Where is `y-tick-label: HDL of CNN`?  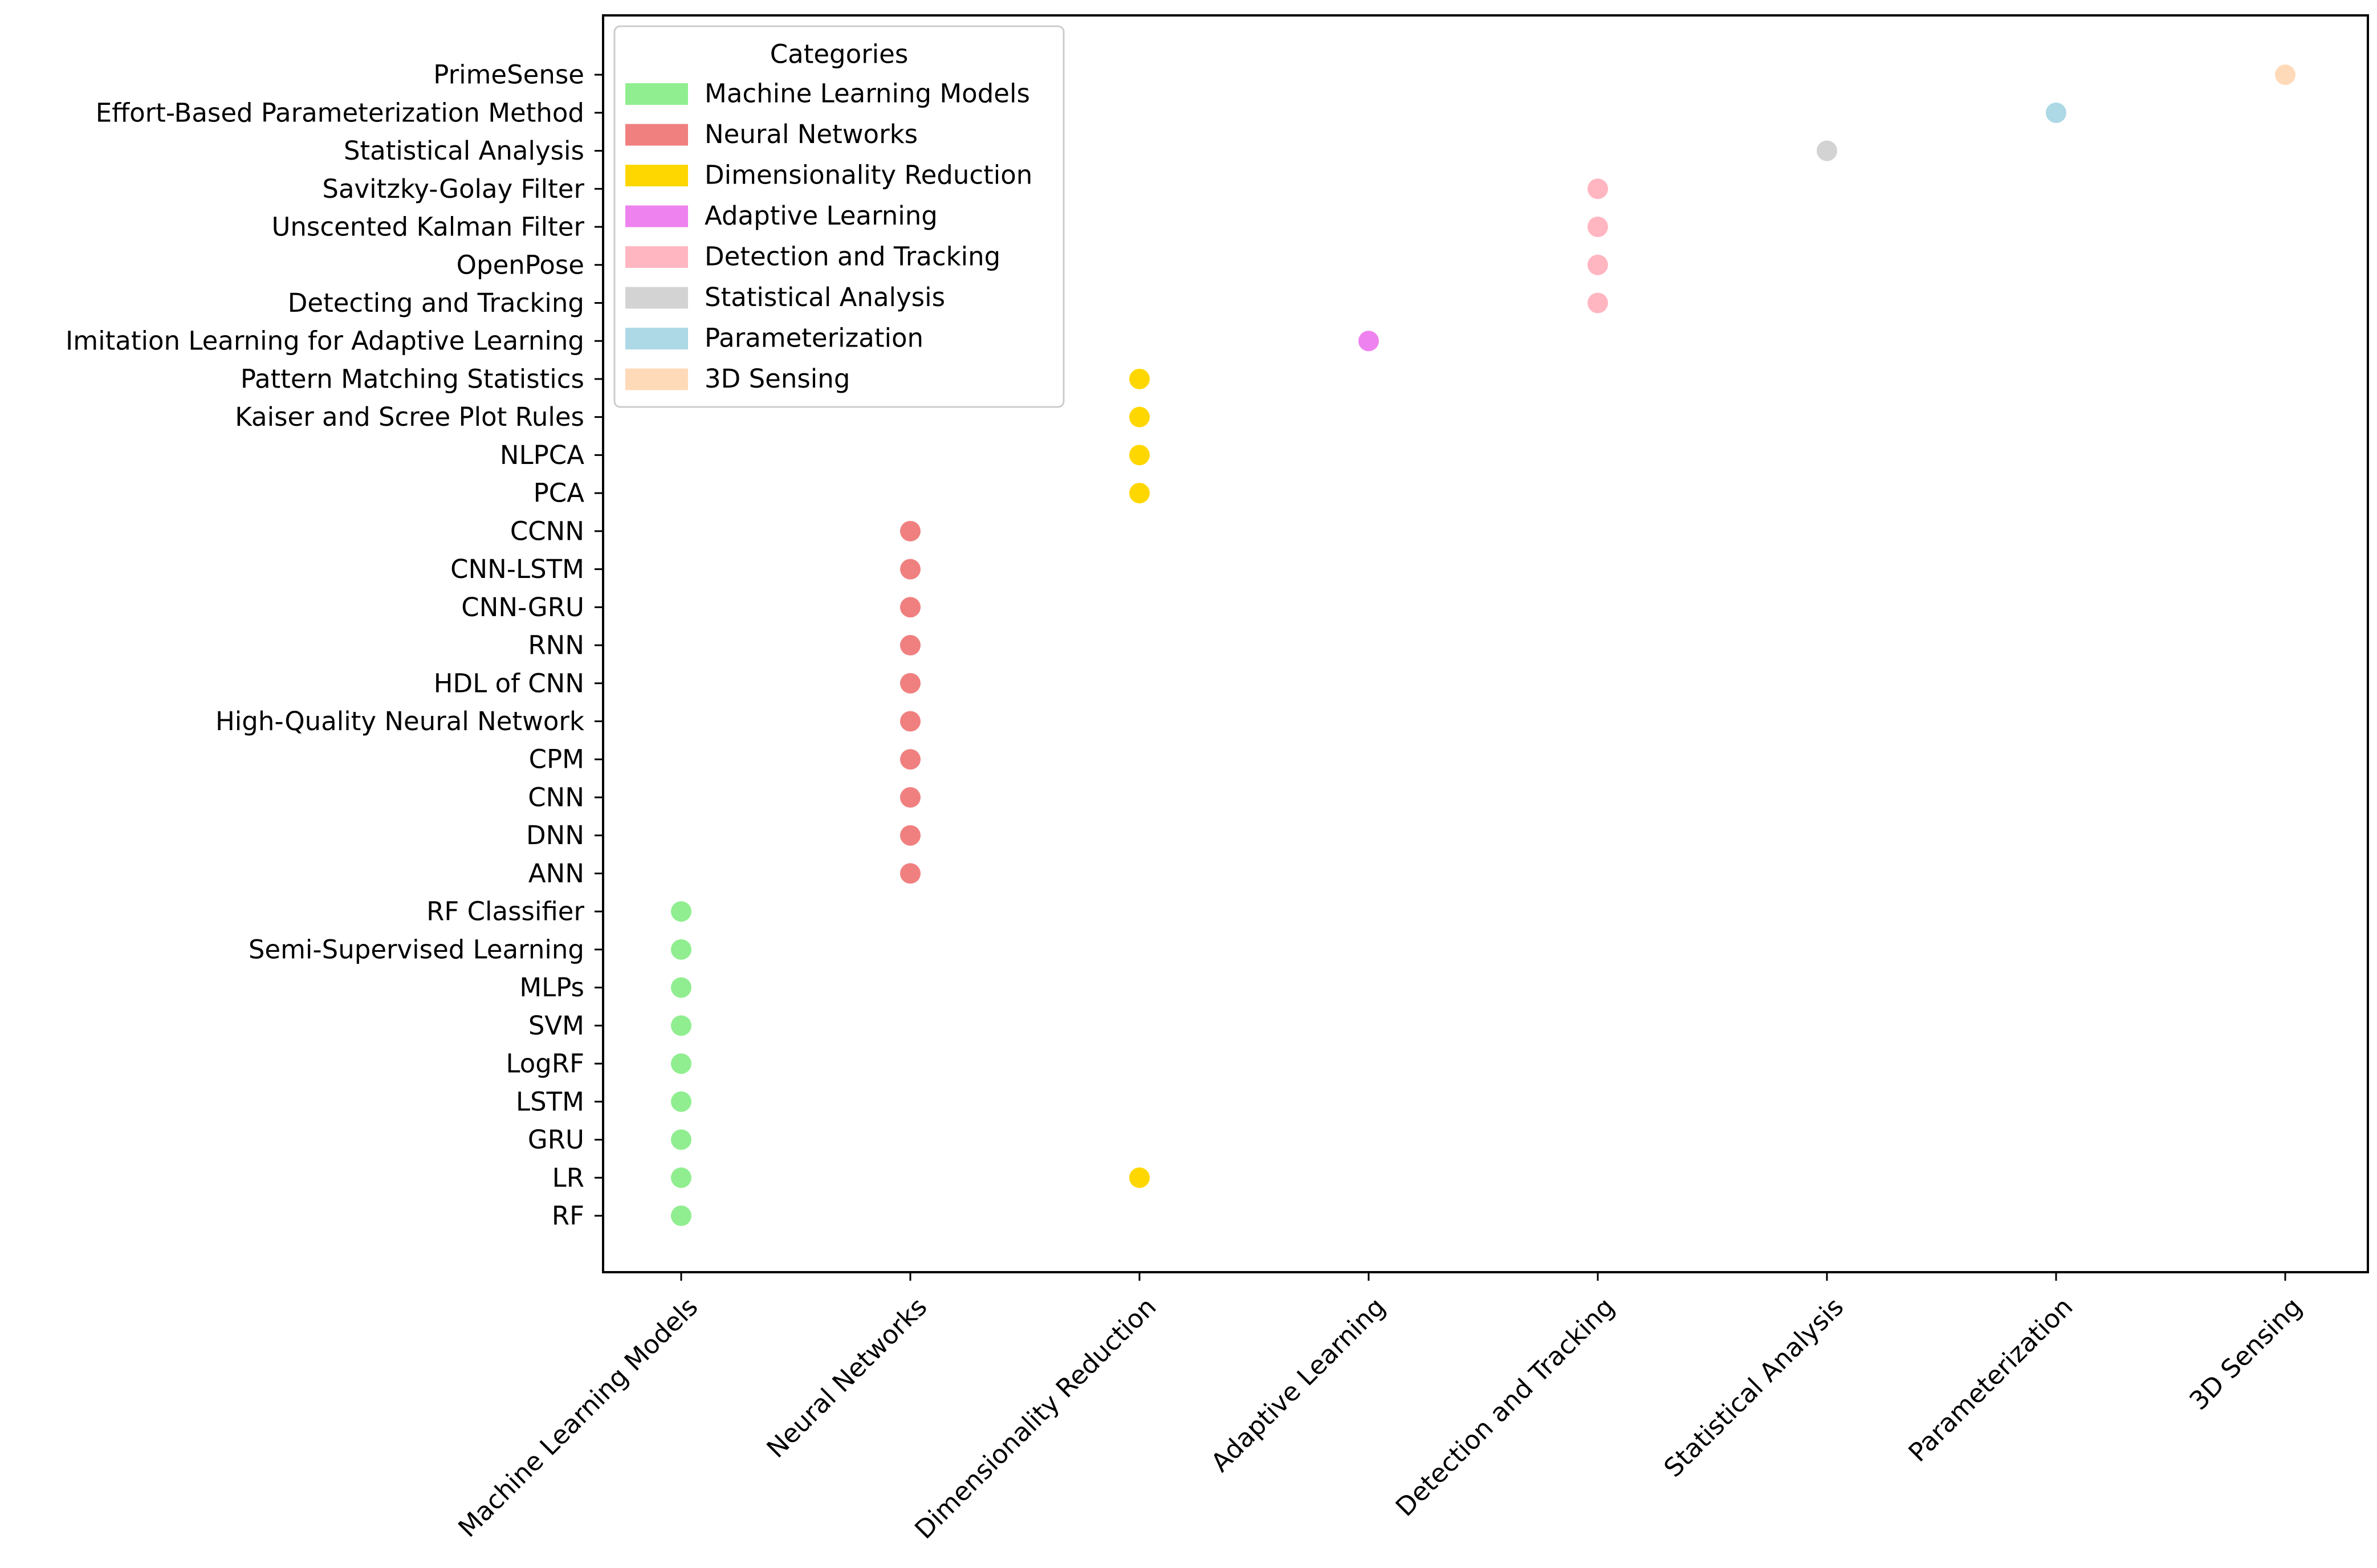 y-tick-label: HDL of CNN is located at coordinates (509, 683).